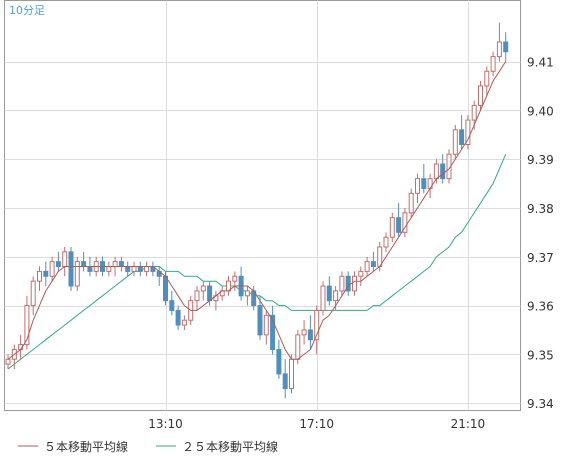 This screenshot has height=462, width=574. I want to click on legend: ５本移動平均線 ２５本移動平均線, so click(148, 446).